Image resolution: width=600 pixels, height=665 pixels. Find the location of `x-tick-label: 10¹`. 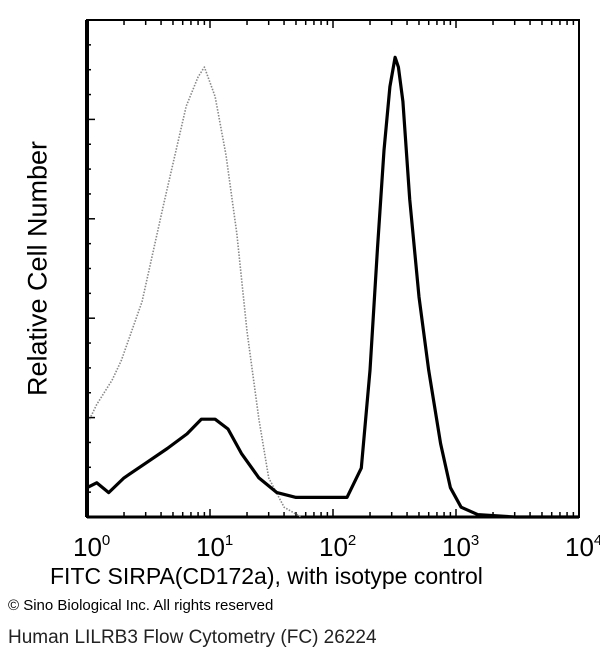

x-tick-label: 10¹ is located at coordinates (214, 547).